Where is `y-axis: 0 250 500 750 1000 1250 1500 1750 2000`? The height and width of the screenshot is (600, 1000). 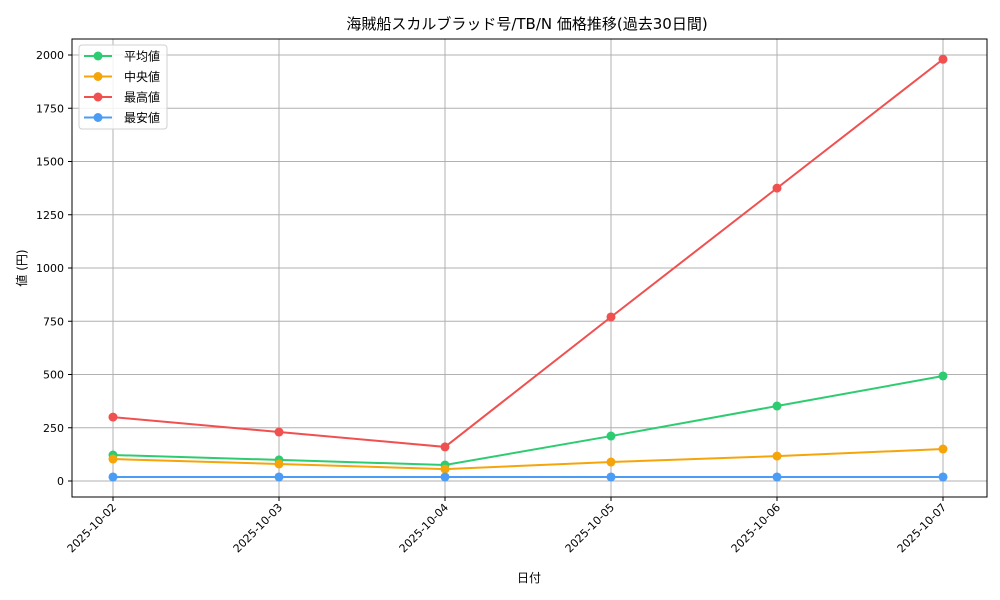 y-axis: 0 250 500 750 1000 1250 1500 1750 2000 is located at coordinates (54, 268).